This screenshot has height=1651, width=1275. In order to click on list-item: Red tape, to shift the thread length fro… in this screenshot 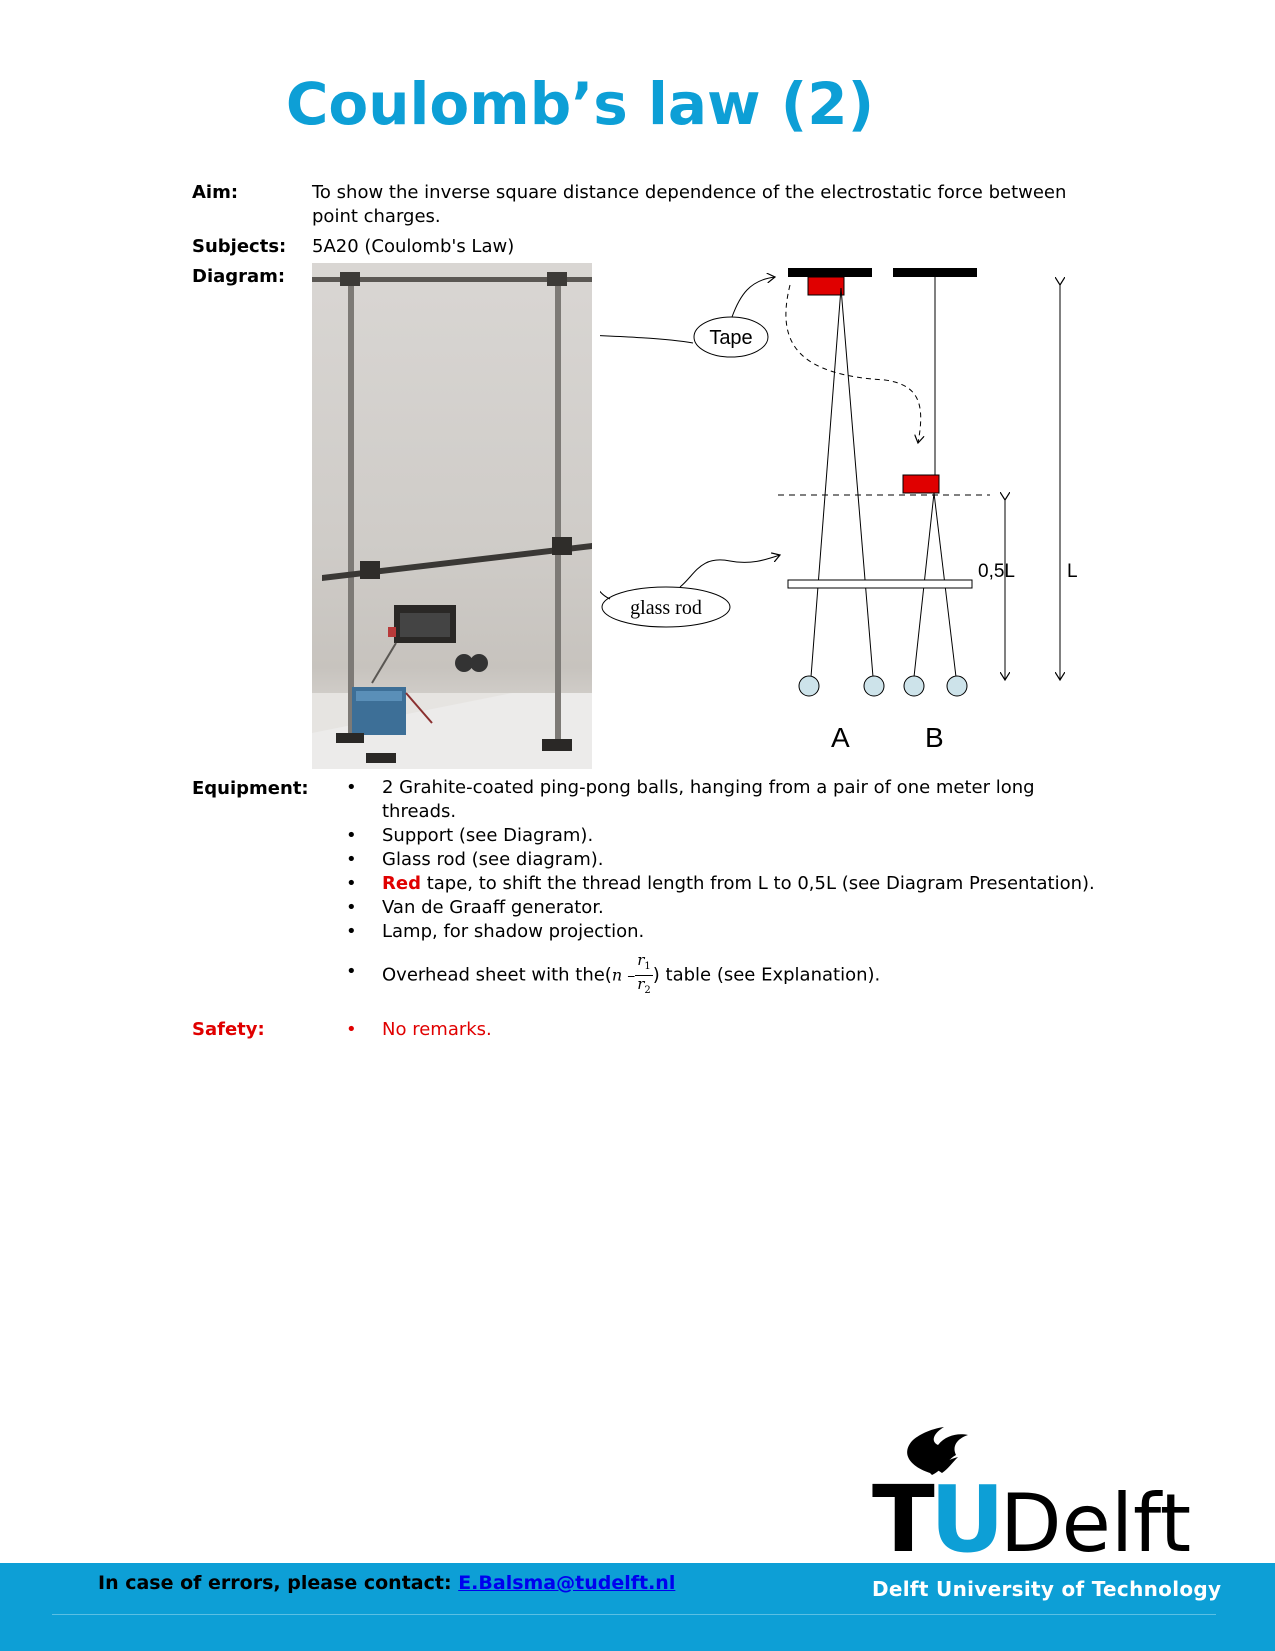, I will do `click(712, 884)`.